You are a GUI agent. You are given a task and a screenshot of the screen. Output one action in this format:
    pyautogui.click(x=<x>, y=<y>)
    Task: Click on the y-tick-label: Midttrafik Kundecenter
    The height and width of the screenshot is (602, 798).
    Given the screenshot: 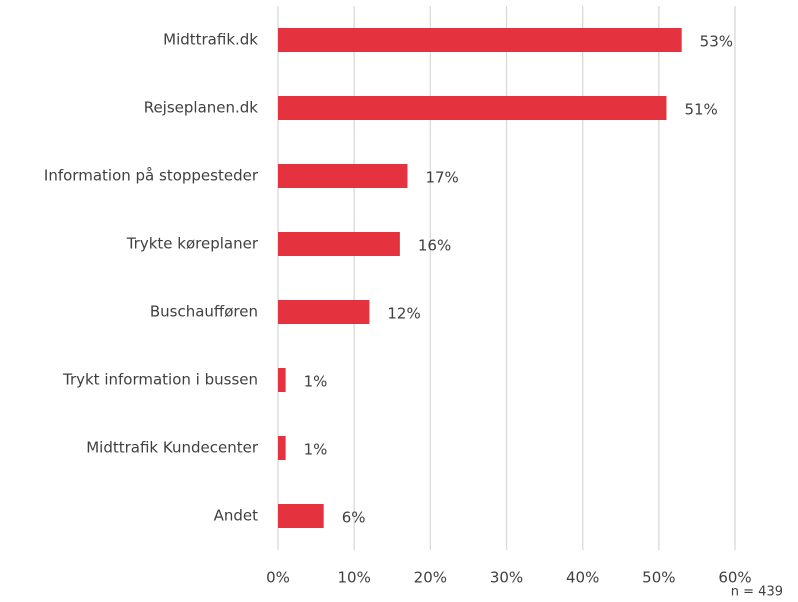 What is the action you would take?
    pyautogui.click(x=172, y=448)
    